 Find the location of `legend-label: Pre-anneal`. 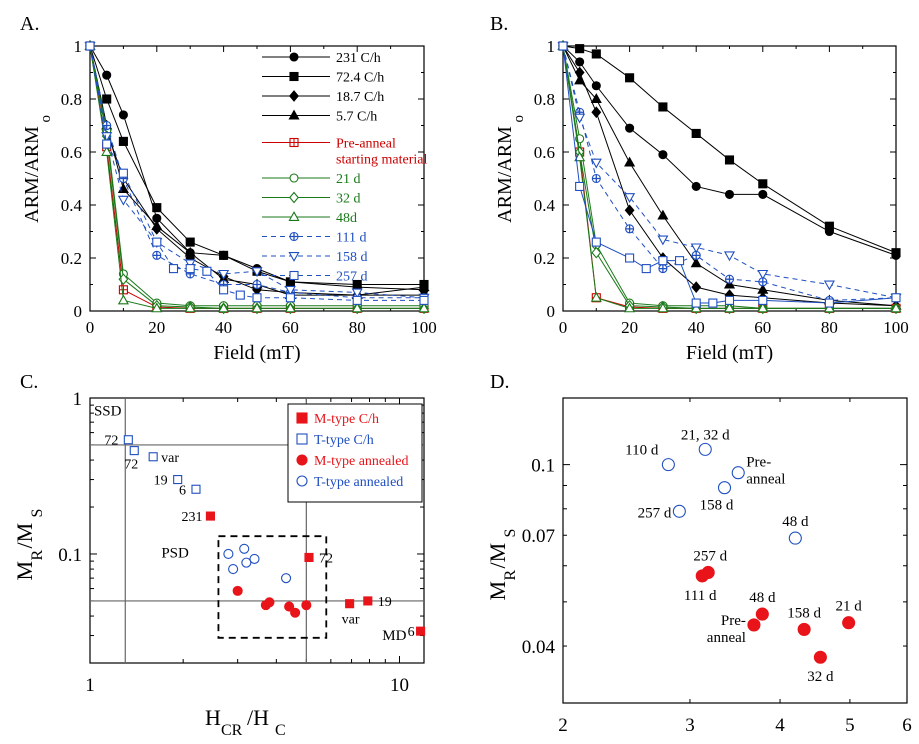

legend-label: Pre-anneal is located at coordinates (366, 144).